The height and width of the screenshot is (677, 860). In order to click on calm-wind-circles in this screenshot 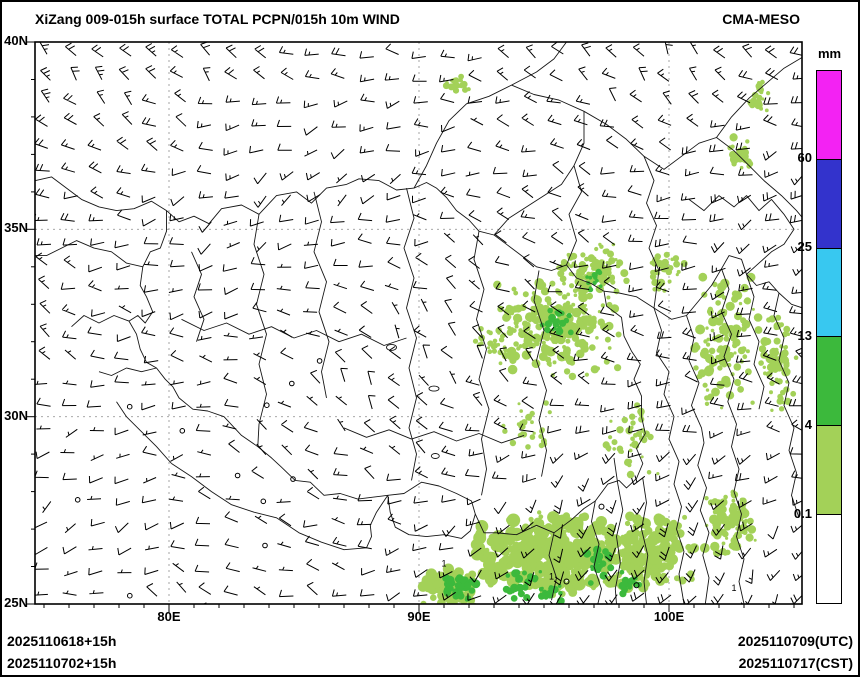, I will do `click(198, 478)`.